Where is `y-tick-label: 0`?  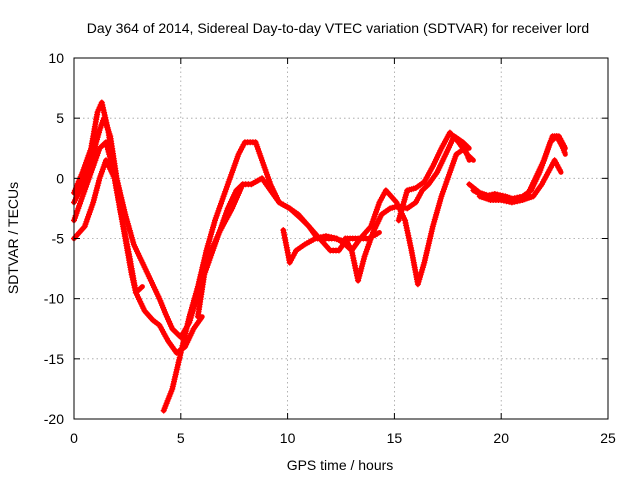
y-tick-label: 0 is located at coordinates (60, 178).